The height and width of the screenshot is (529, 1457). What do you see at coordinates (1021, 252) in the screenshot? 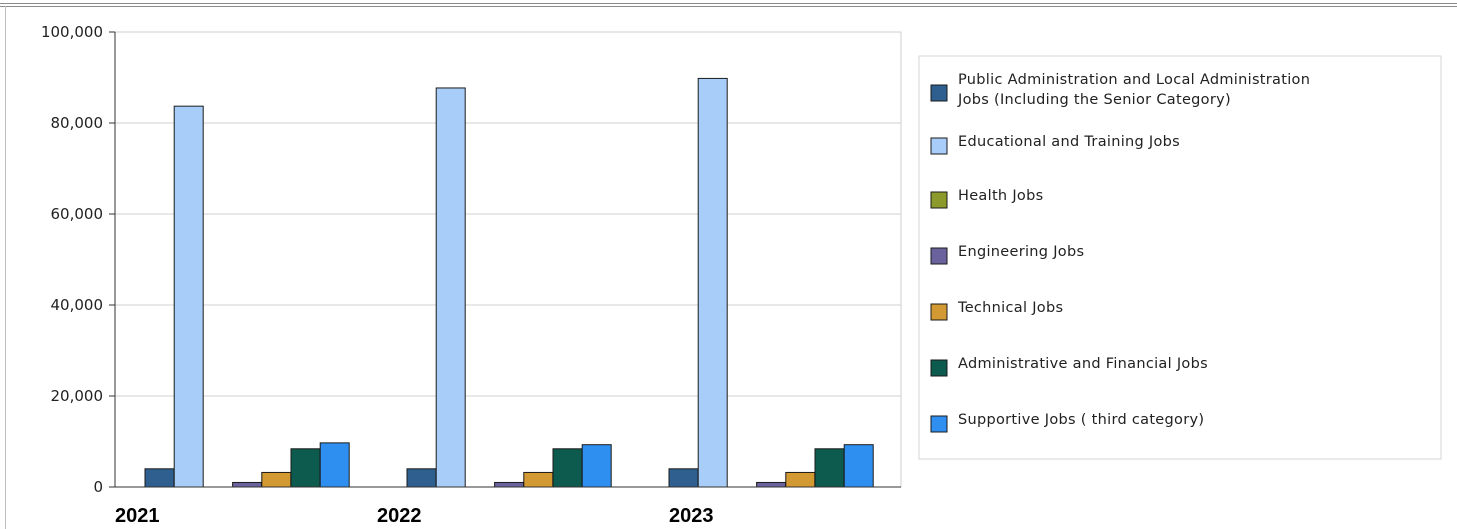
I see `legend-label: Engineering Jobs` at bounding box center [1021, 252].